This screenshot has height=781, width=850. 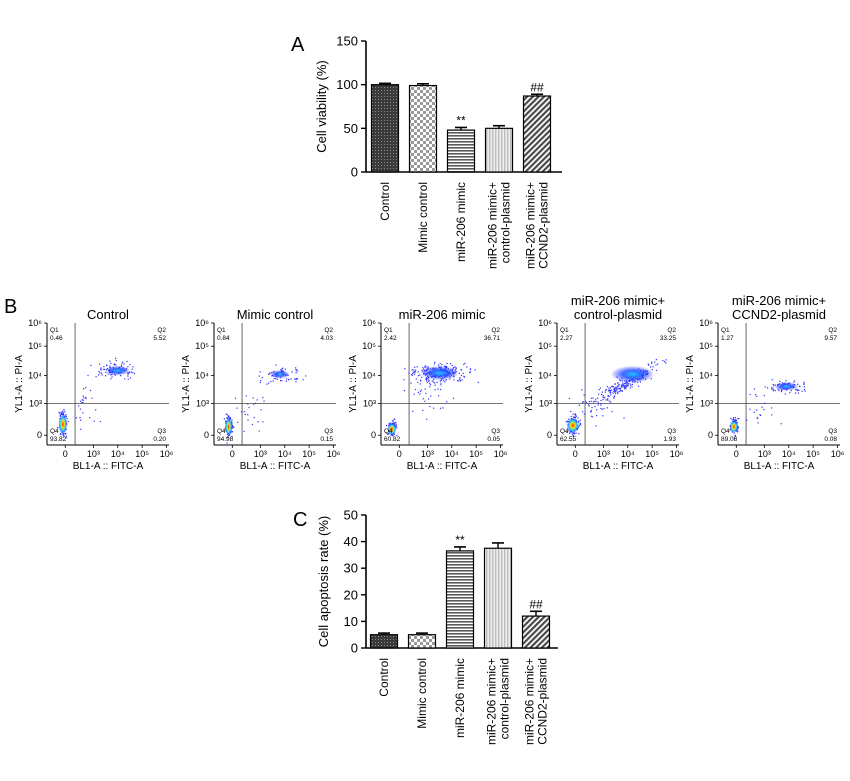 What do you see at coordinates (399, 454) in the screenshot?
I see `flow-x-tick-label: 0` at bounding box center [399, 454].